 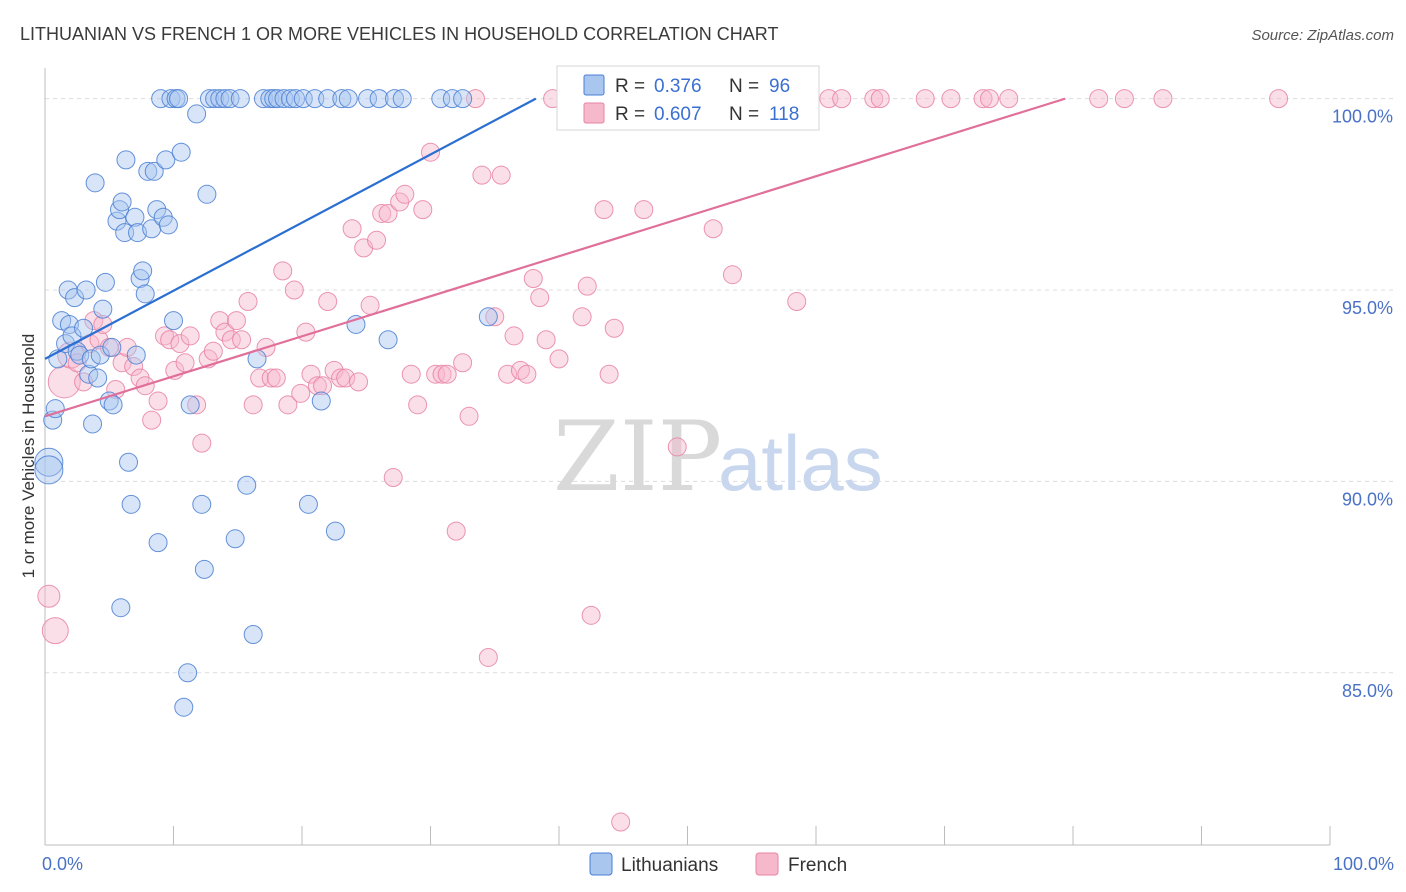 I want to click on stats-r-value-lithuanians: 0.376, so click(x=678, y=86).